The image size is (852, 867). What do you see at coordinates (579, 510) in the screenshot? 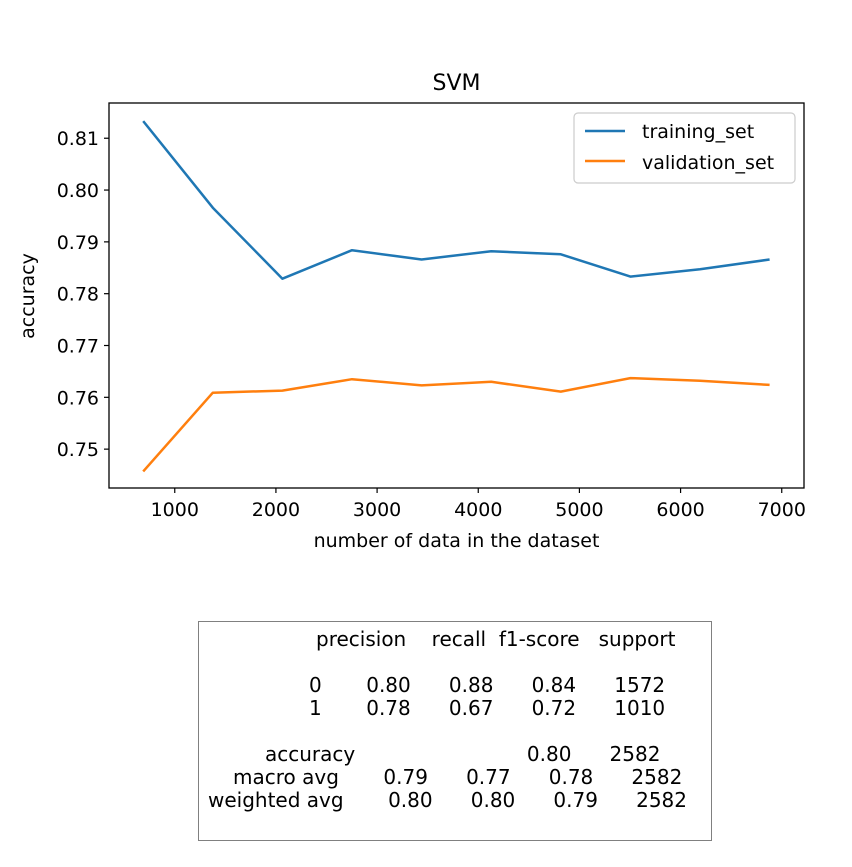
I see `x-tick-label: 5000` at bounding box center [579, 510].